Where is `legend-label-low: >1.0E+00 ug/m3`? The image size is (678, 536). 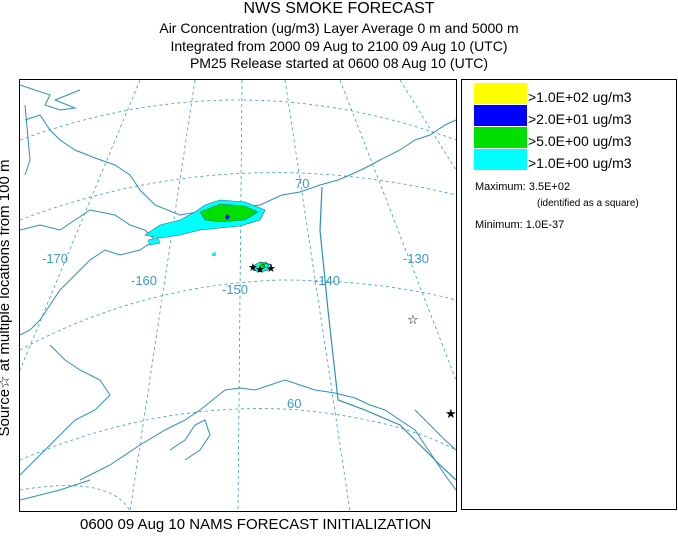 legend-label-low: >1.0E+00 ug/m3 is located at coordinates (580, 163).